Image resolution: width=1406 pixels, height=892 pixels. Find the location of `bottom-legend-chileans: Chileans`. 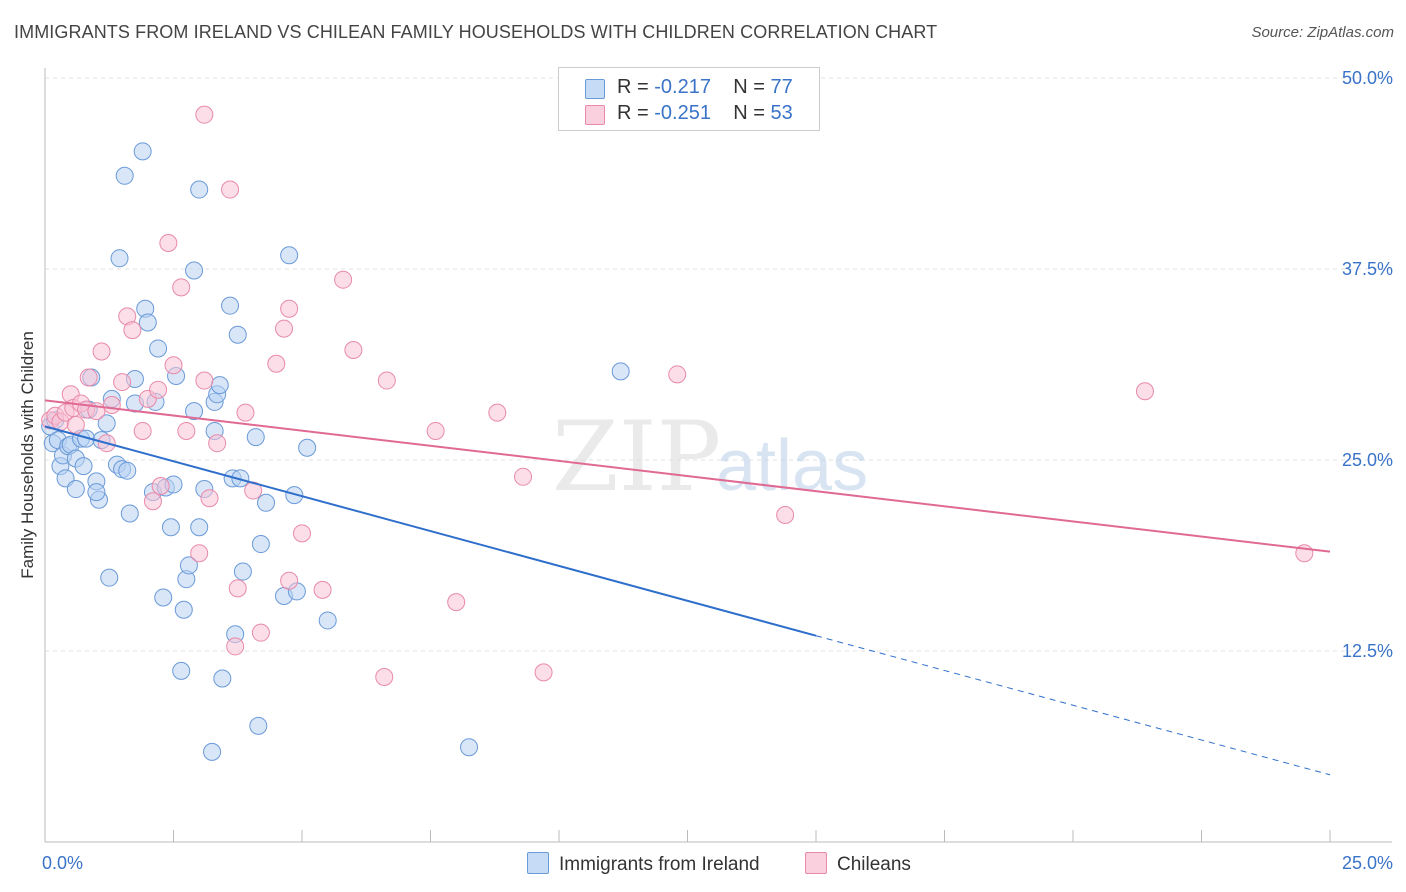

bottom-legend-chileans: Chileans is located at coordinates (858, 864).